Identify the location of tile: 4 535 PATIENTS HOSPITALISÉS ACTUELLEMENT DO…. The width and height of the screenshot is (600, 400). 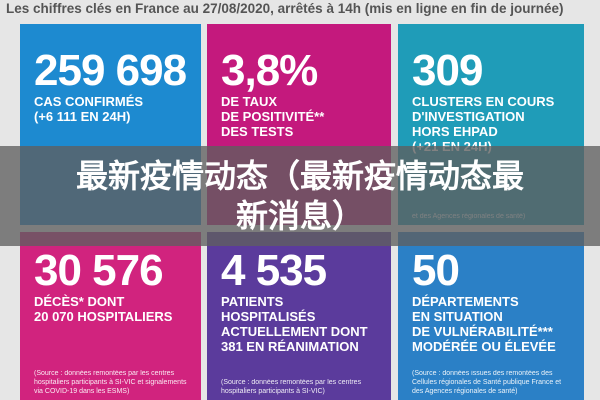
(299, 316).